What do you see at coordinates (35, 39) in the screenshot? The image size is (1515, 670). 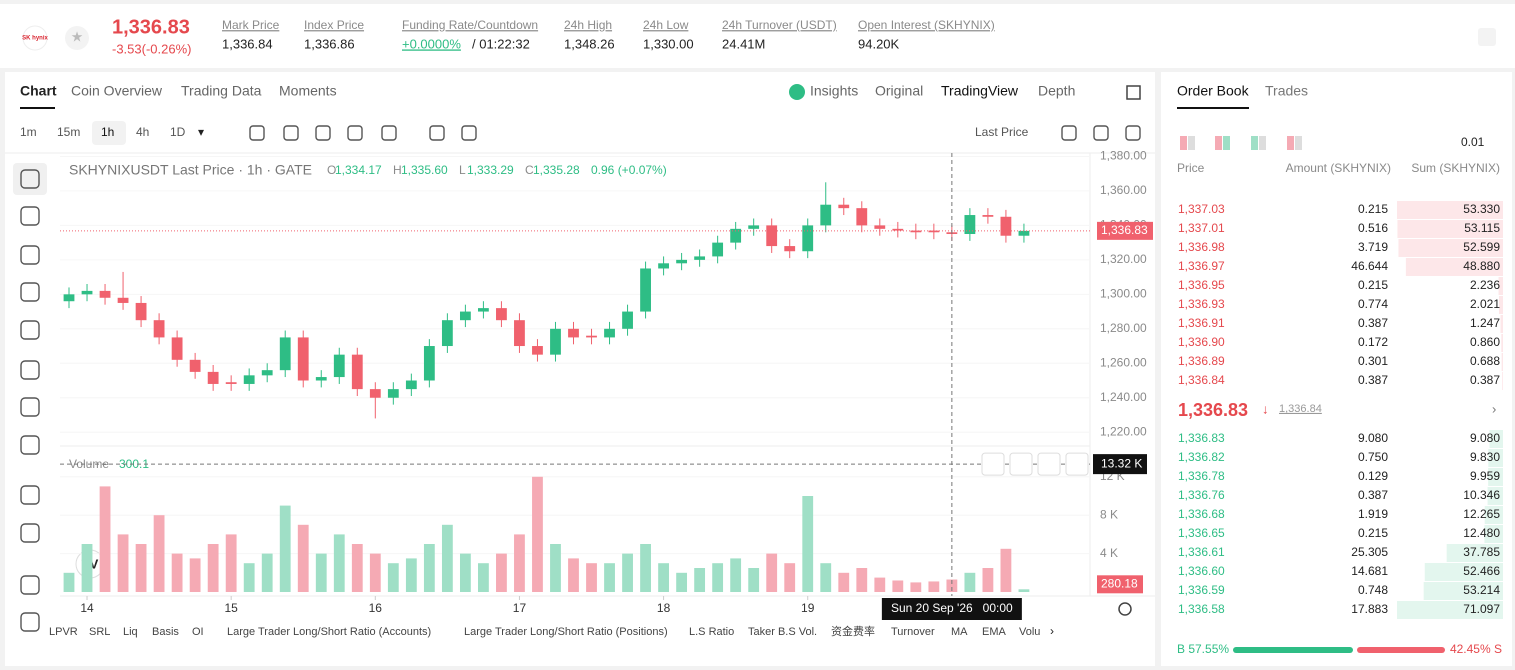 I see `logo-text: SK hynix` at bounding box center [35, 39].